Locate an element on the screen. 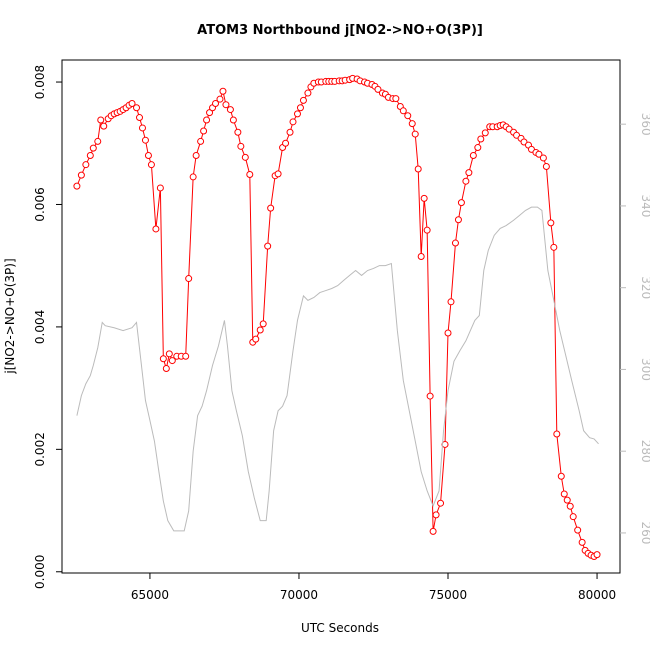  y2-tick-label: 320 is located at coordinates (644, 287).